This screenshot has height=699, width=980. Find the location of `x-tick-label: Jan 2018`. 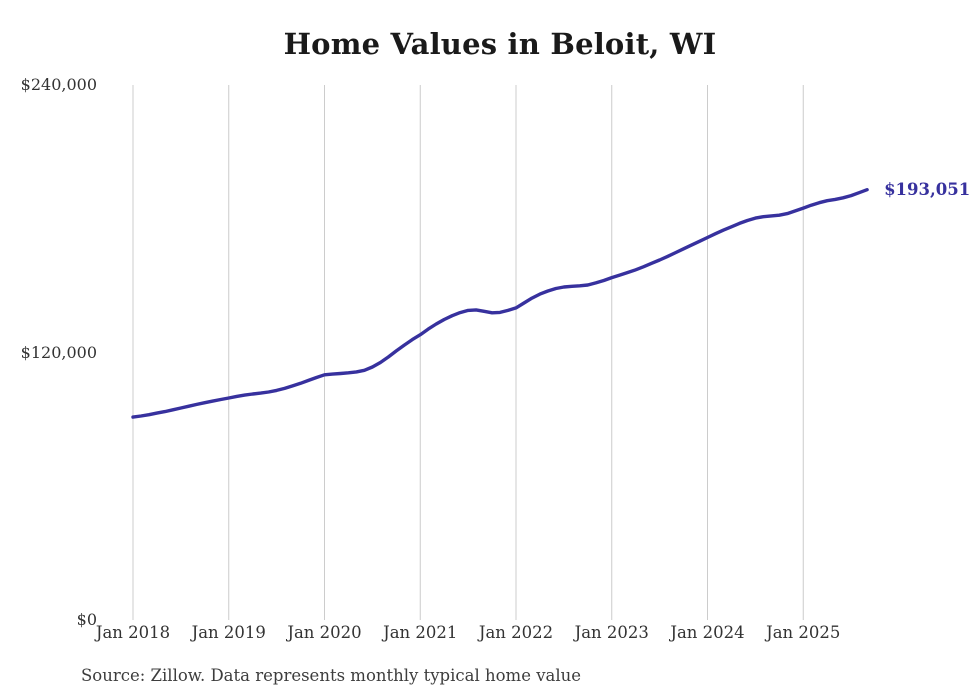

x-tick-label: Jan 2018 is located at coordinates (133, 632).